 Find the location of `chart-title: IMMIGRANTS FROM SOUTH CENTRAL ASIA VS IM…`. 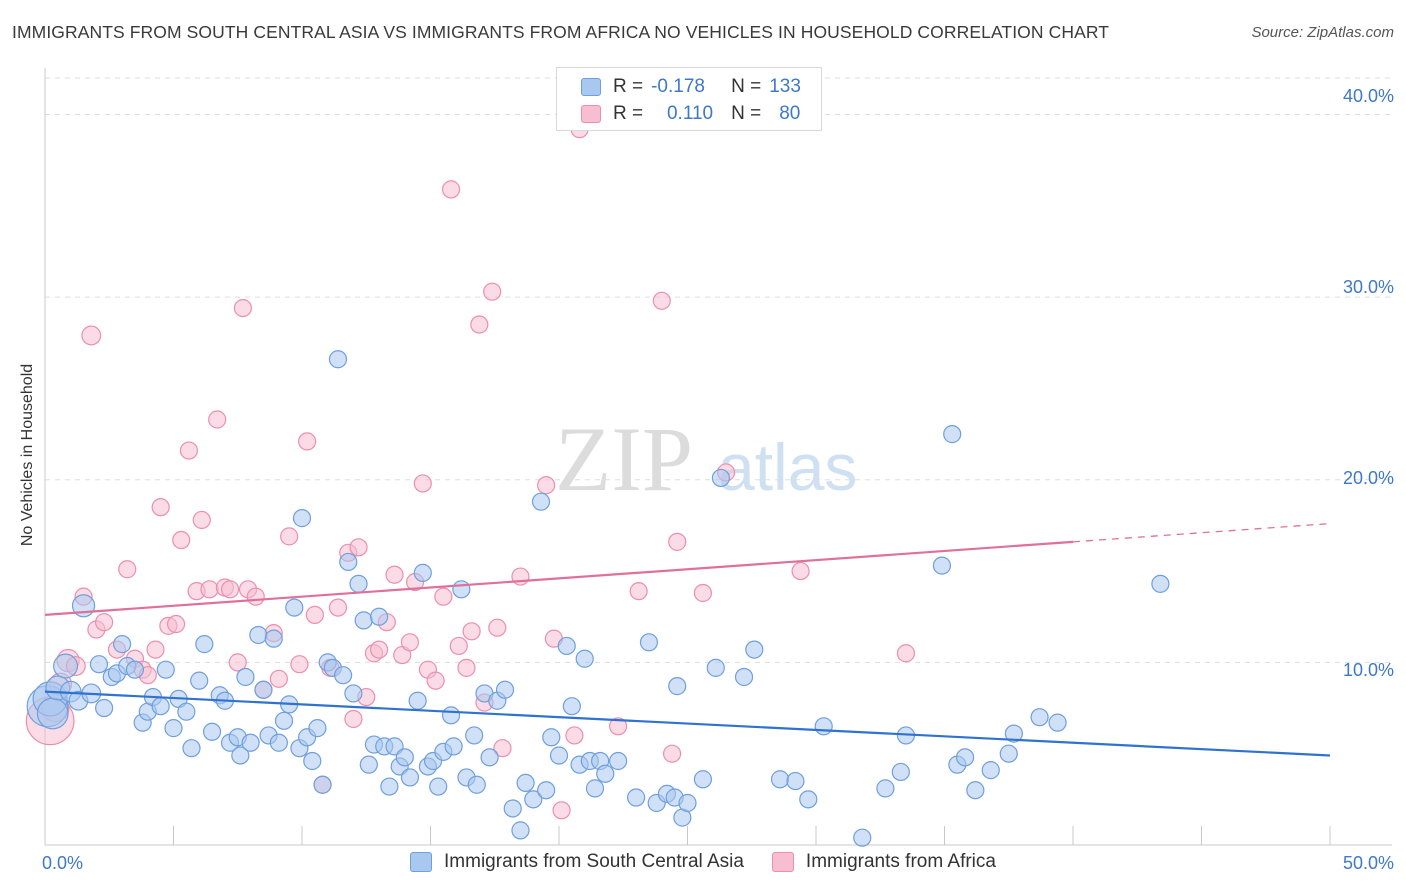

chart-title: IMMIGRANTS FROM SOUTH CENTRAL ASIA VS IM… is located at coordinates (561, 32).